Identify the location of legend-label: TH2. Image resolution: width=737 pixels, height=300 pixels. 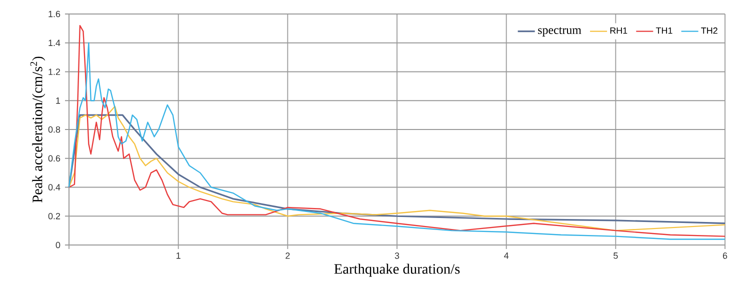
(709, 30).